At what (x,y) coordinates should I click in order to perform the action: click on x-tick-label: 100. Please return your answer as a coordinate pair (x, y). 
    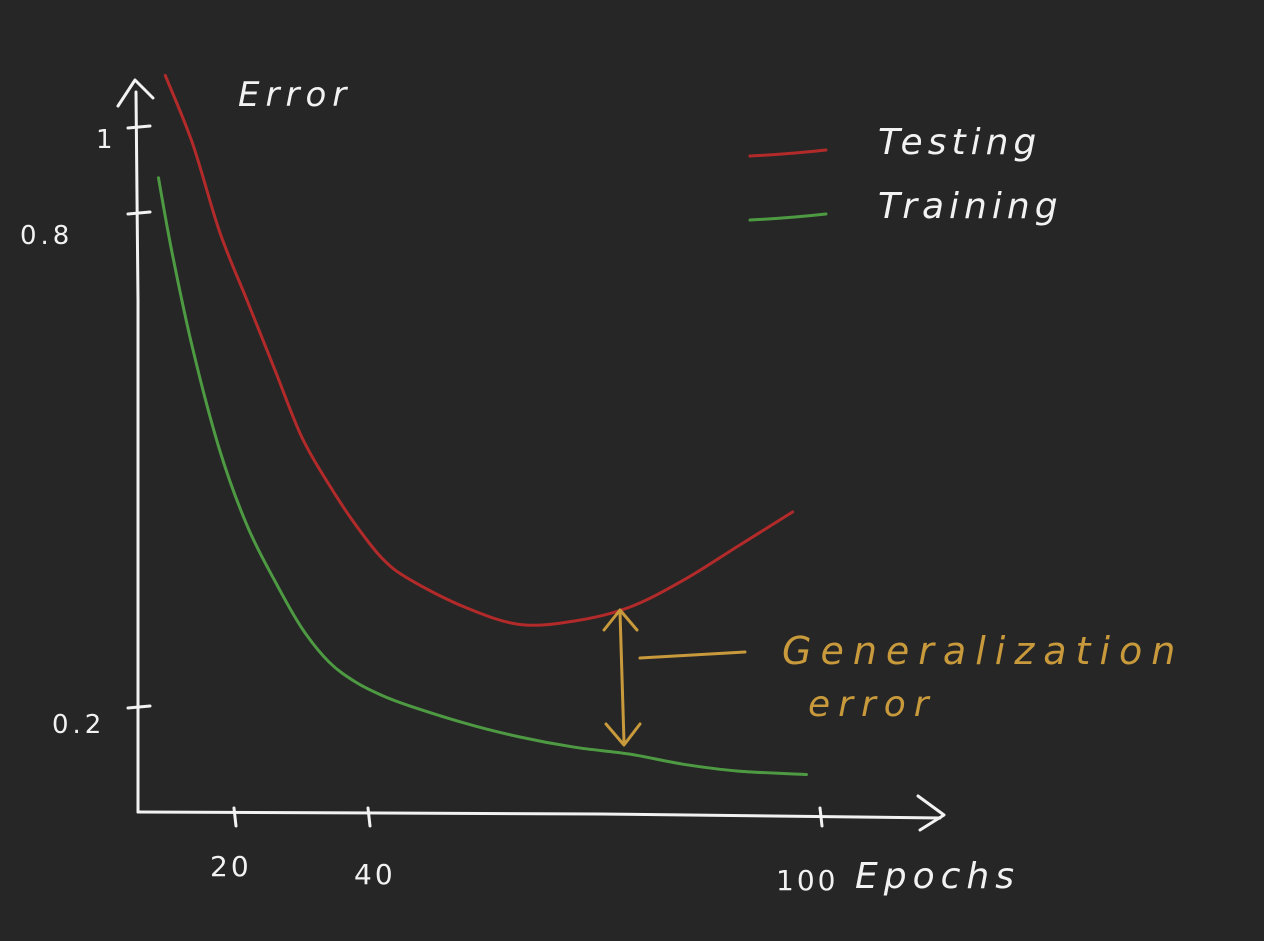
    Looking at the image, I should click on (807, 880).